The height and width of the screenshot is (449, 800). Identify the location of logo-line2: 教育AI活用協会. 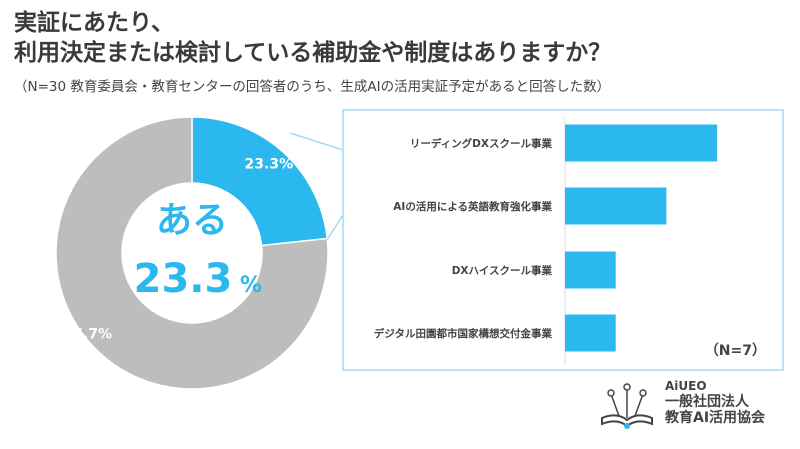
(715, 418).